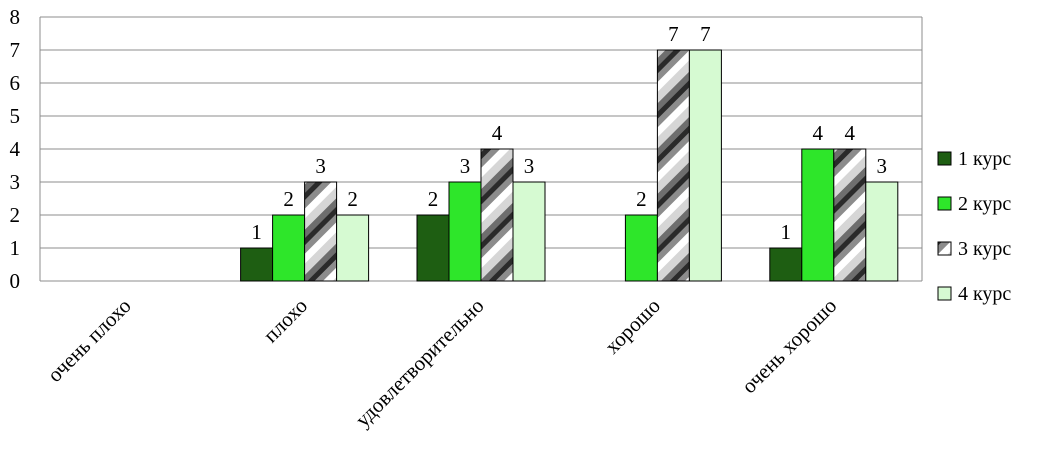  What do you see at coordinates (285, 321) in the screenshot?
I see `category-label: плохо` at bounding box center [285, 321].